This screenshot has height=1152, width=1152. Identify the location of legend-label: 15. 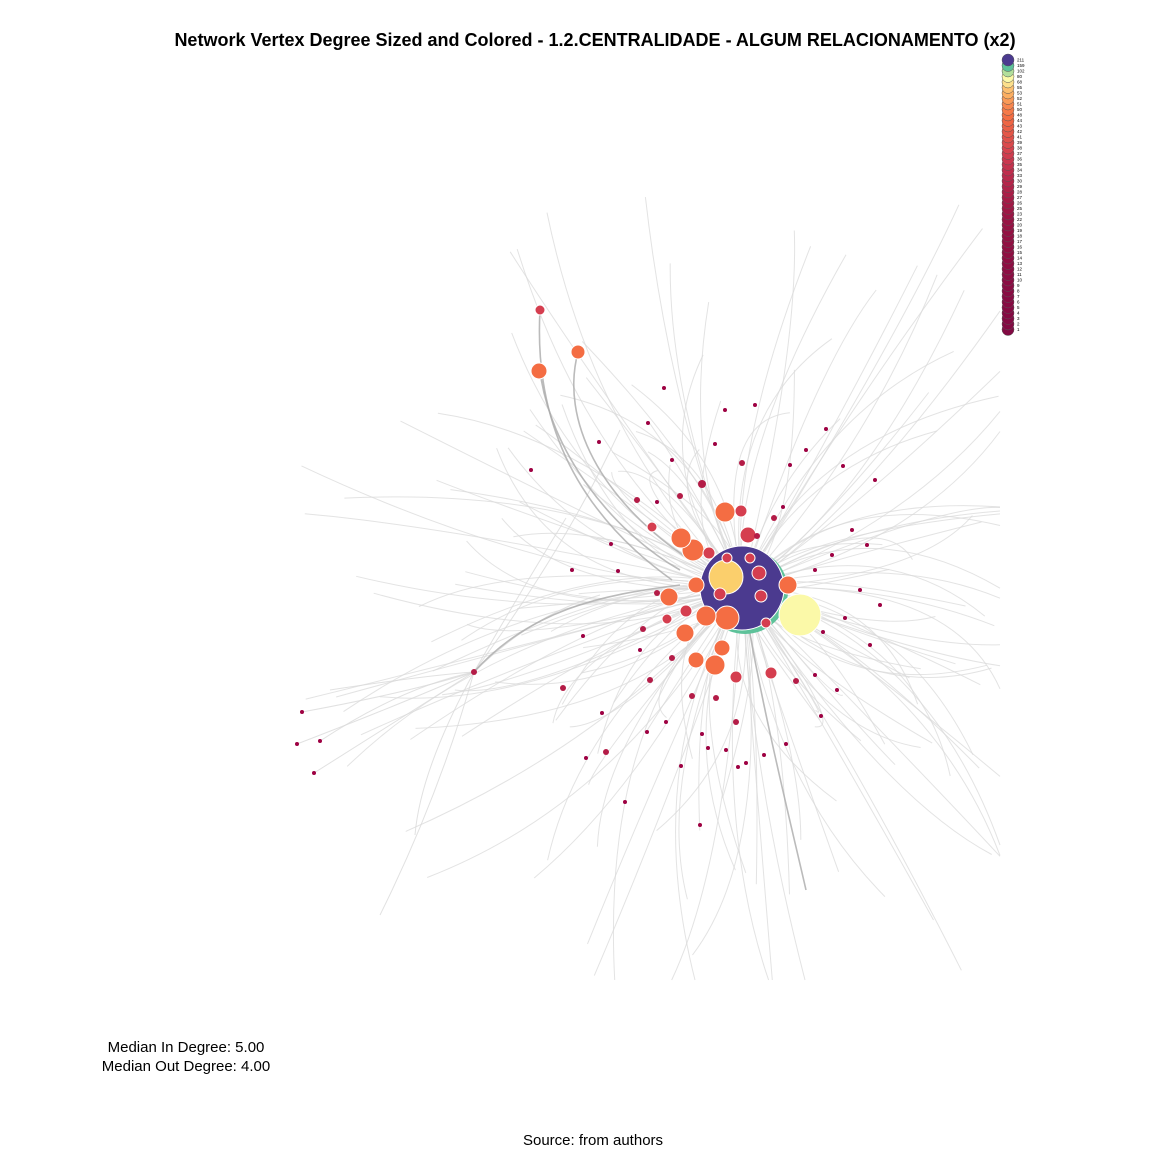
(1020, 252).